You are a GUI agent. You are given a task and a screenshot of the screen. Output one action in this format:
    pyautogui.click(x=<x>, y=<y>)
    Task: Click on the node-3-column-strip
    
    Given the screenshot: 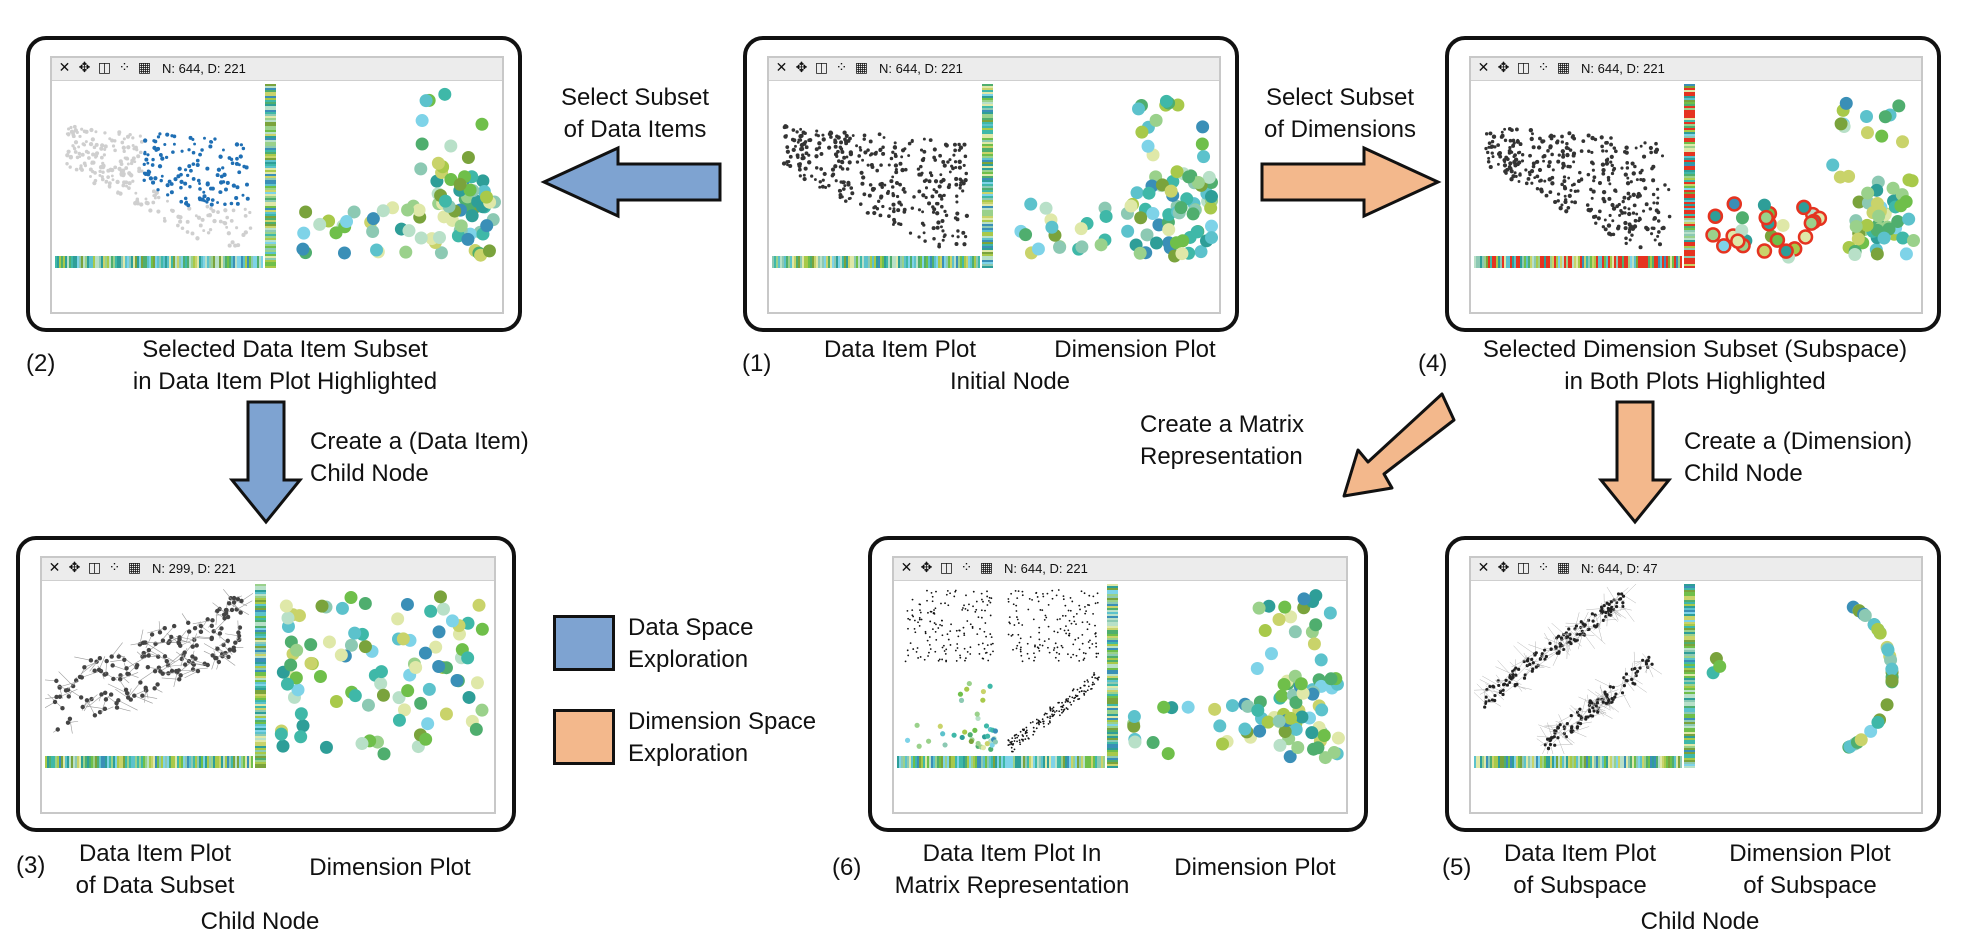 What is the action you would take?
    pyautogui.click(x=260, y=676)
    